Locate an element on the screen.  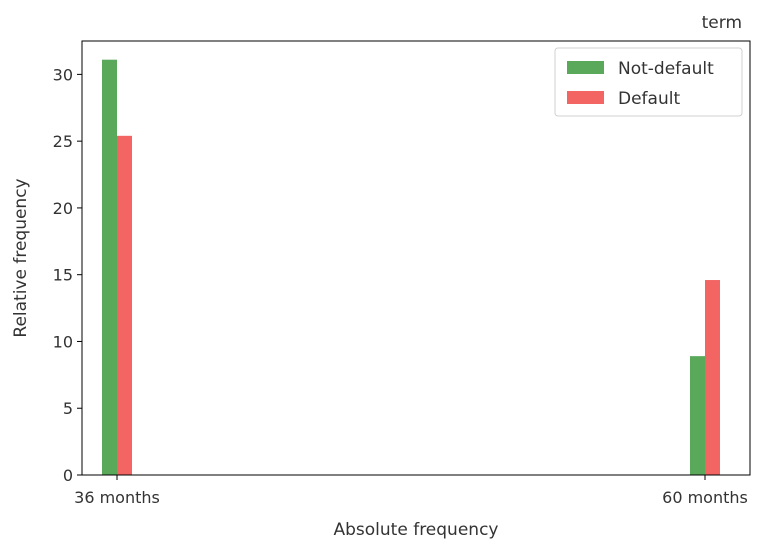
bar-not-default-36-months is located at coordinates (109, 267).